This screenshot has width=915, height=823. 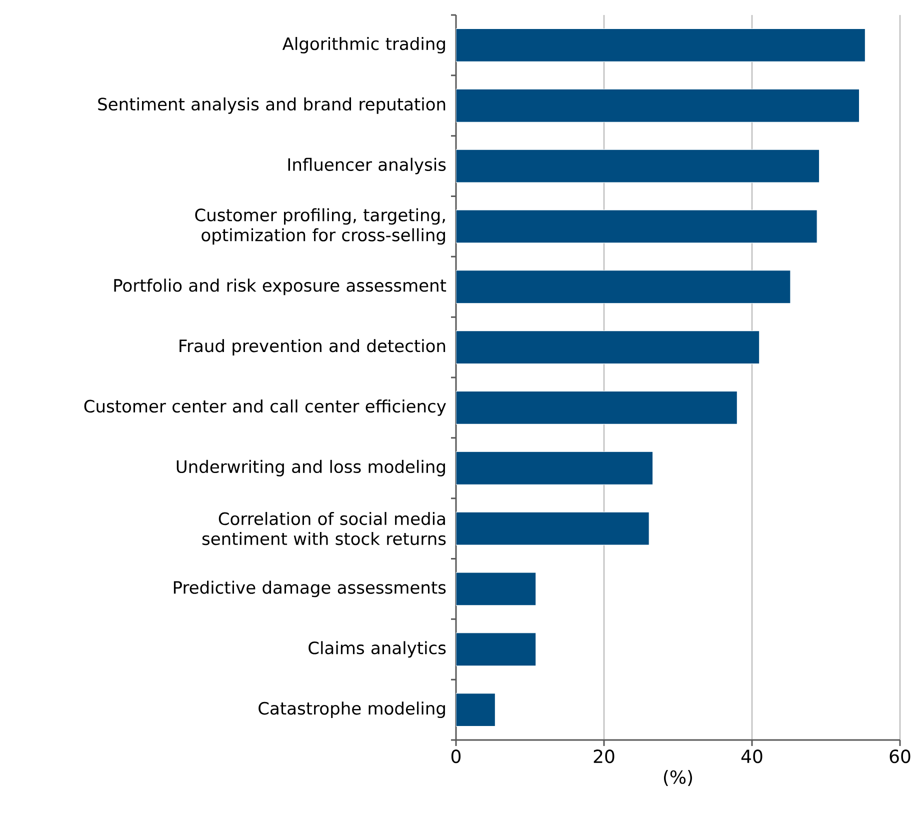 I want to click on y-tick-label: Claims analytics, so click(x=377, y=649).